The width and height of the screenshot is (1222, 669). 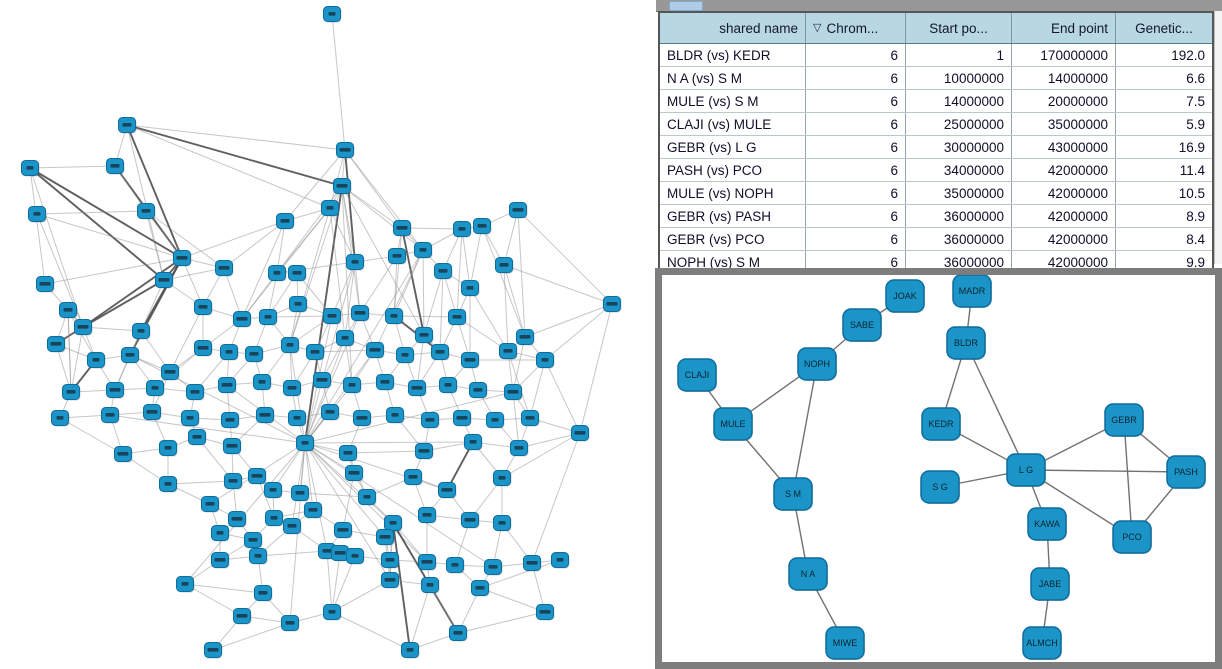 What do you see at coordinates (817, 364) in the screenshot?
I see `network-node: NOPH` at bounding box center [817, 364].